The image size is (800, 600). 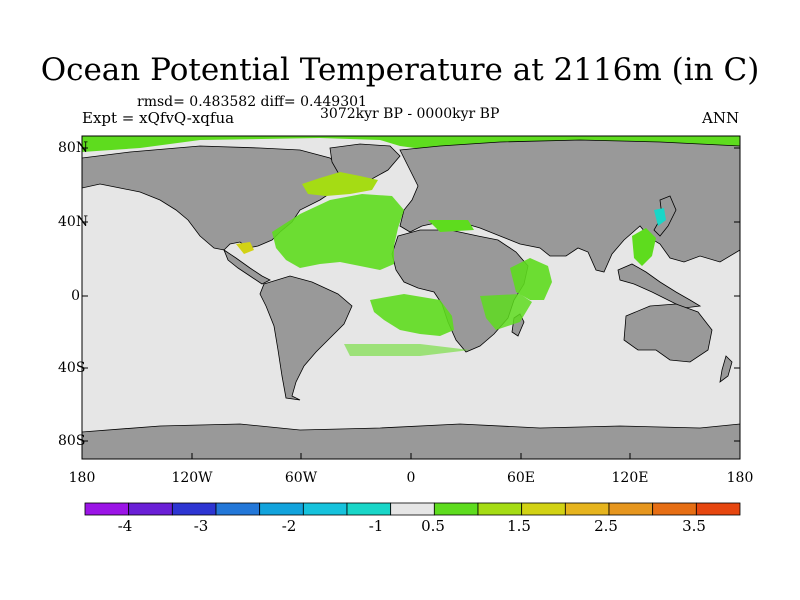 What do you see at coordinates (245, 248) in the screenshot?
I see `gulf-of-mexico-warm-patch` at bounding box center [245, 248].